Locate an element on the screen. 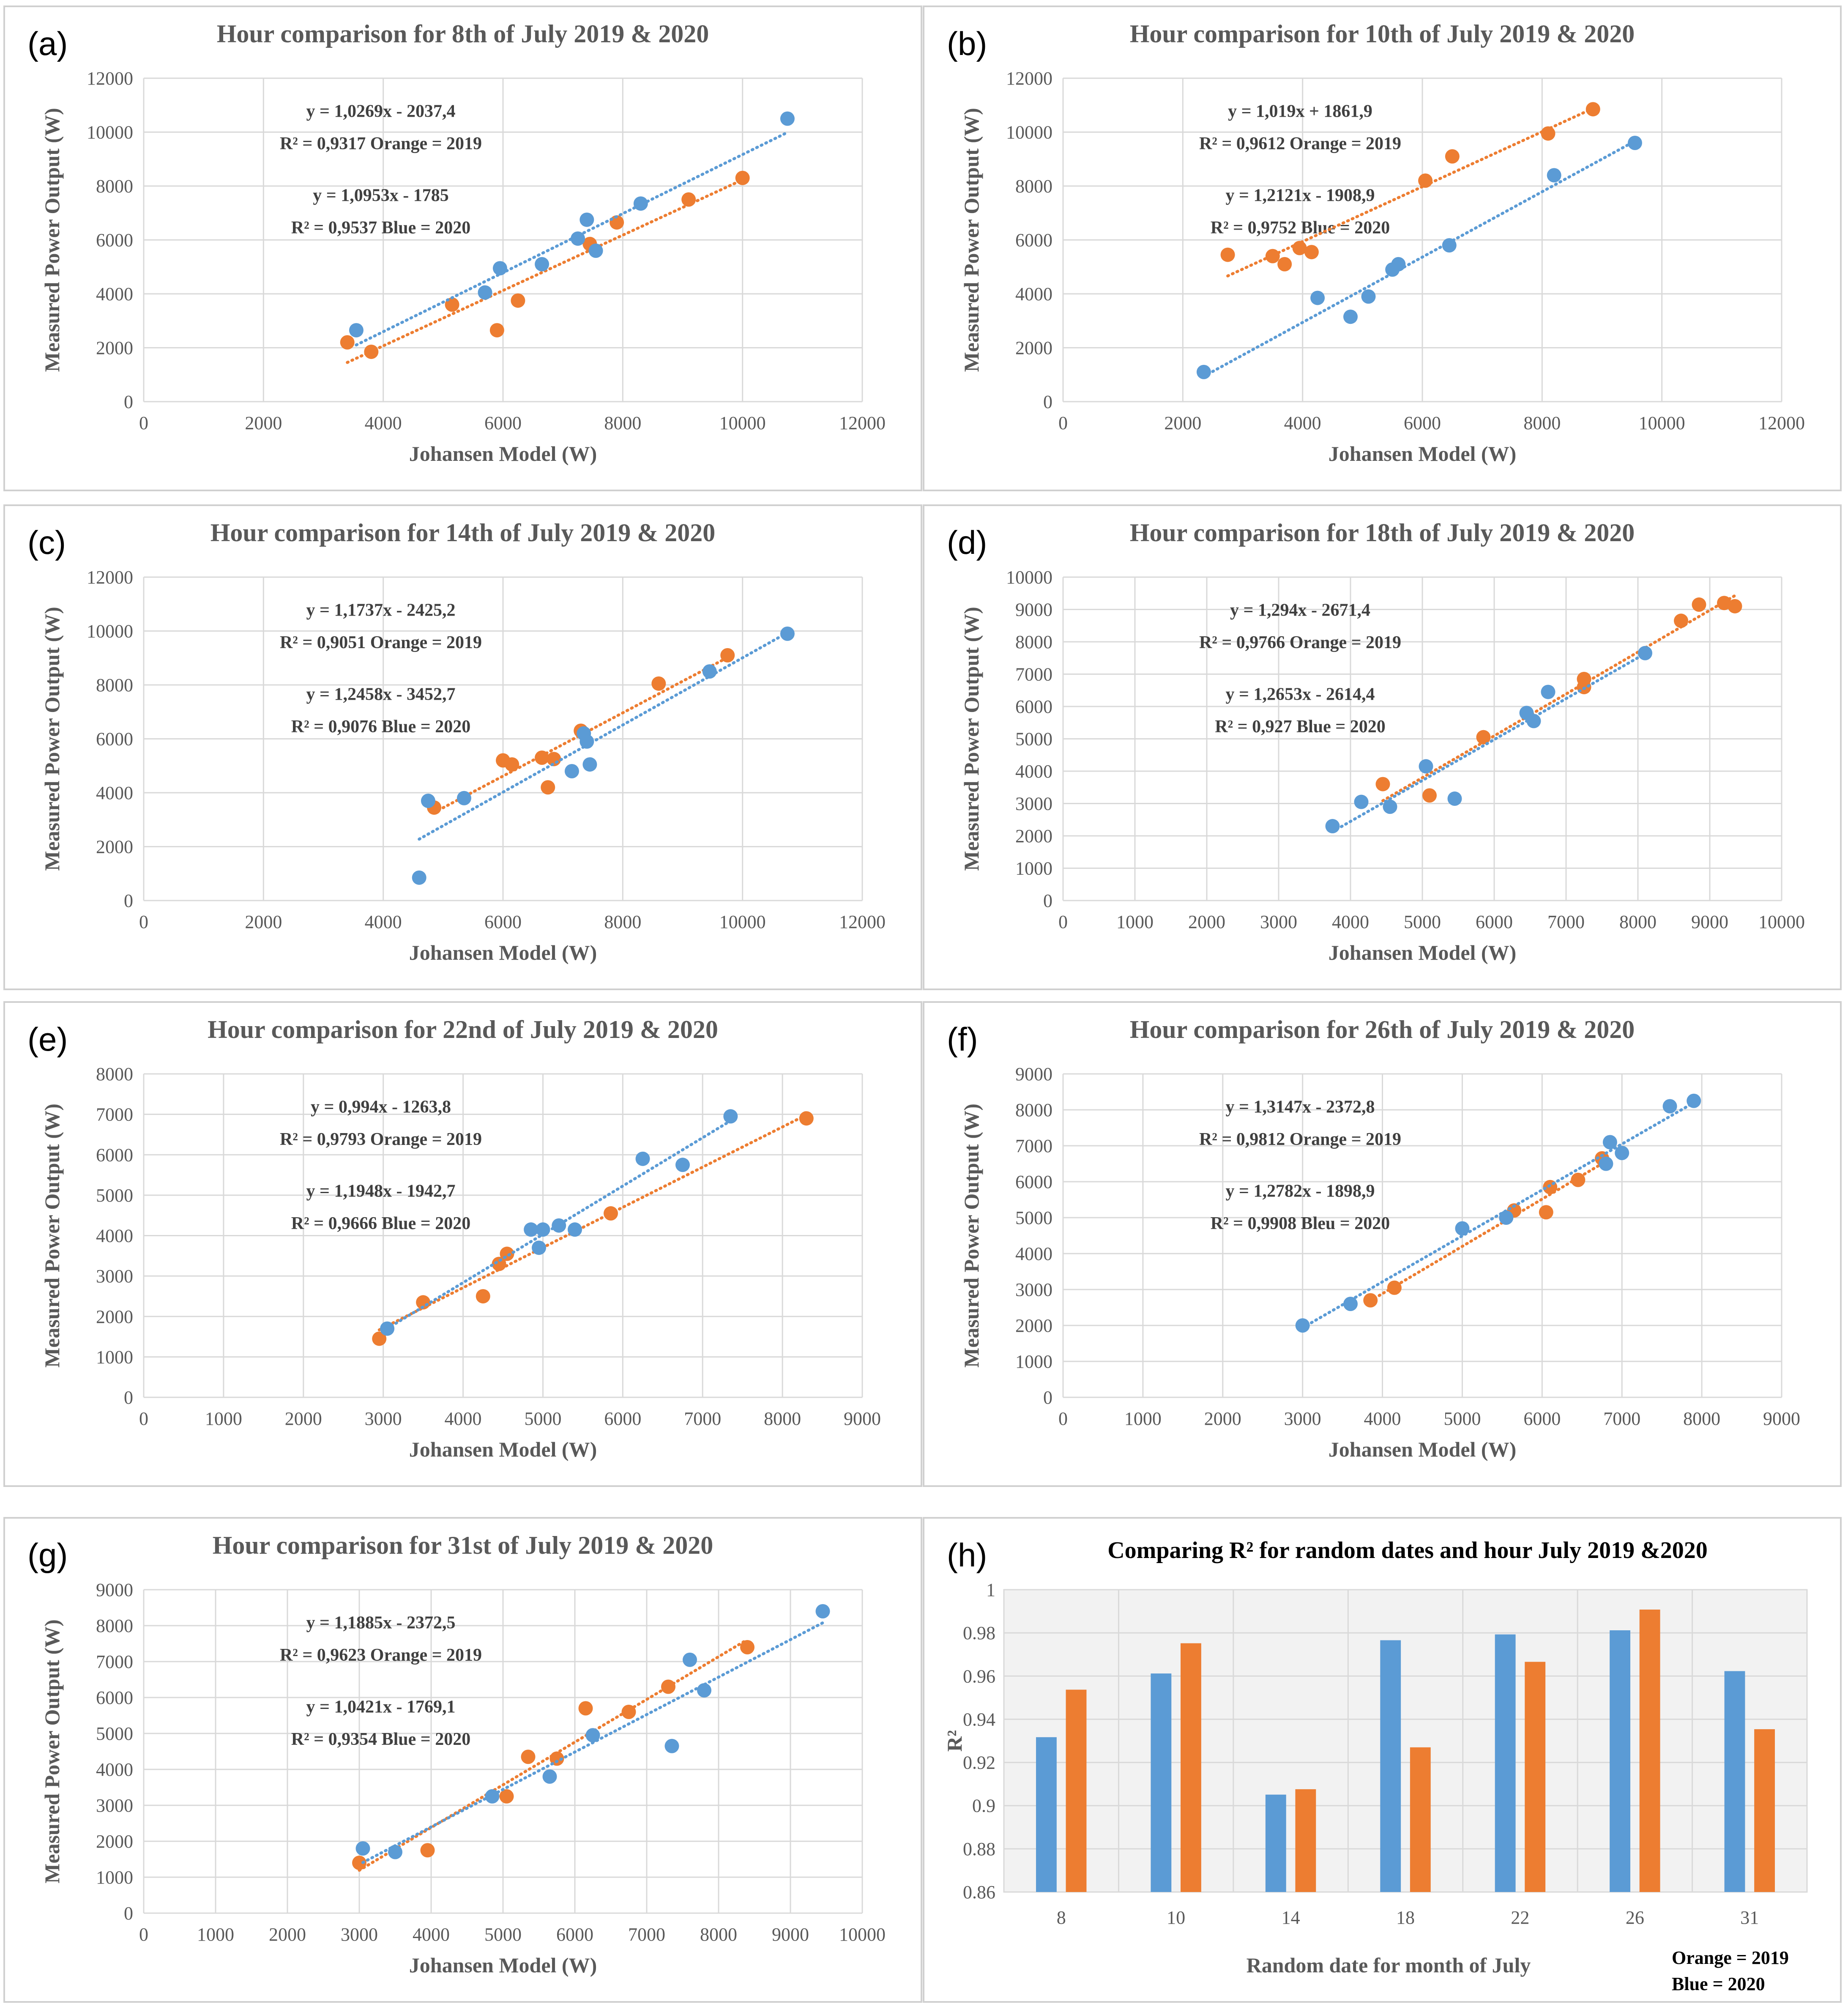 Image resolution: width=1848 pixels, height=2007 pixels. x-tick-label: 18 is located at coordinates (1406, 1918).